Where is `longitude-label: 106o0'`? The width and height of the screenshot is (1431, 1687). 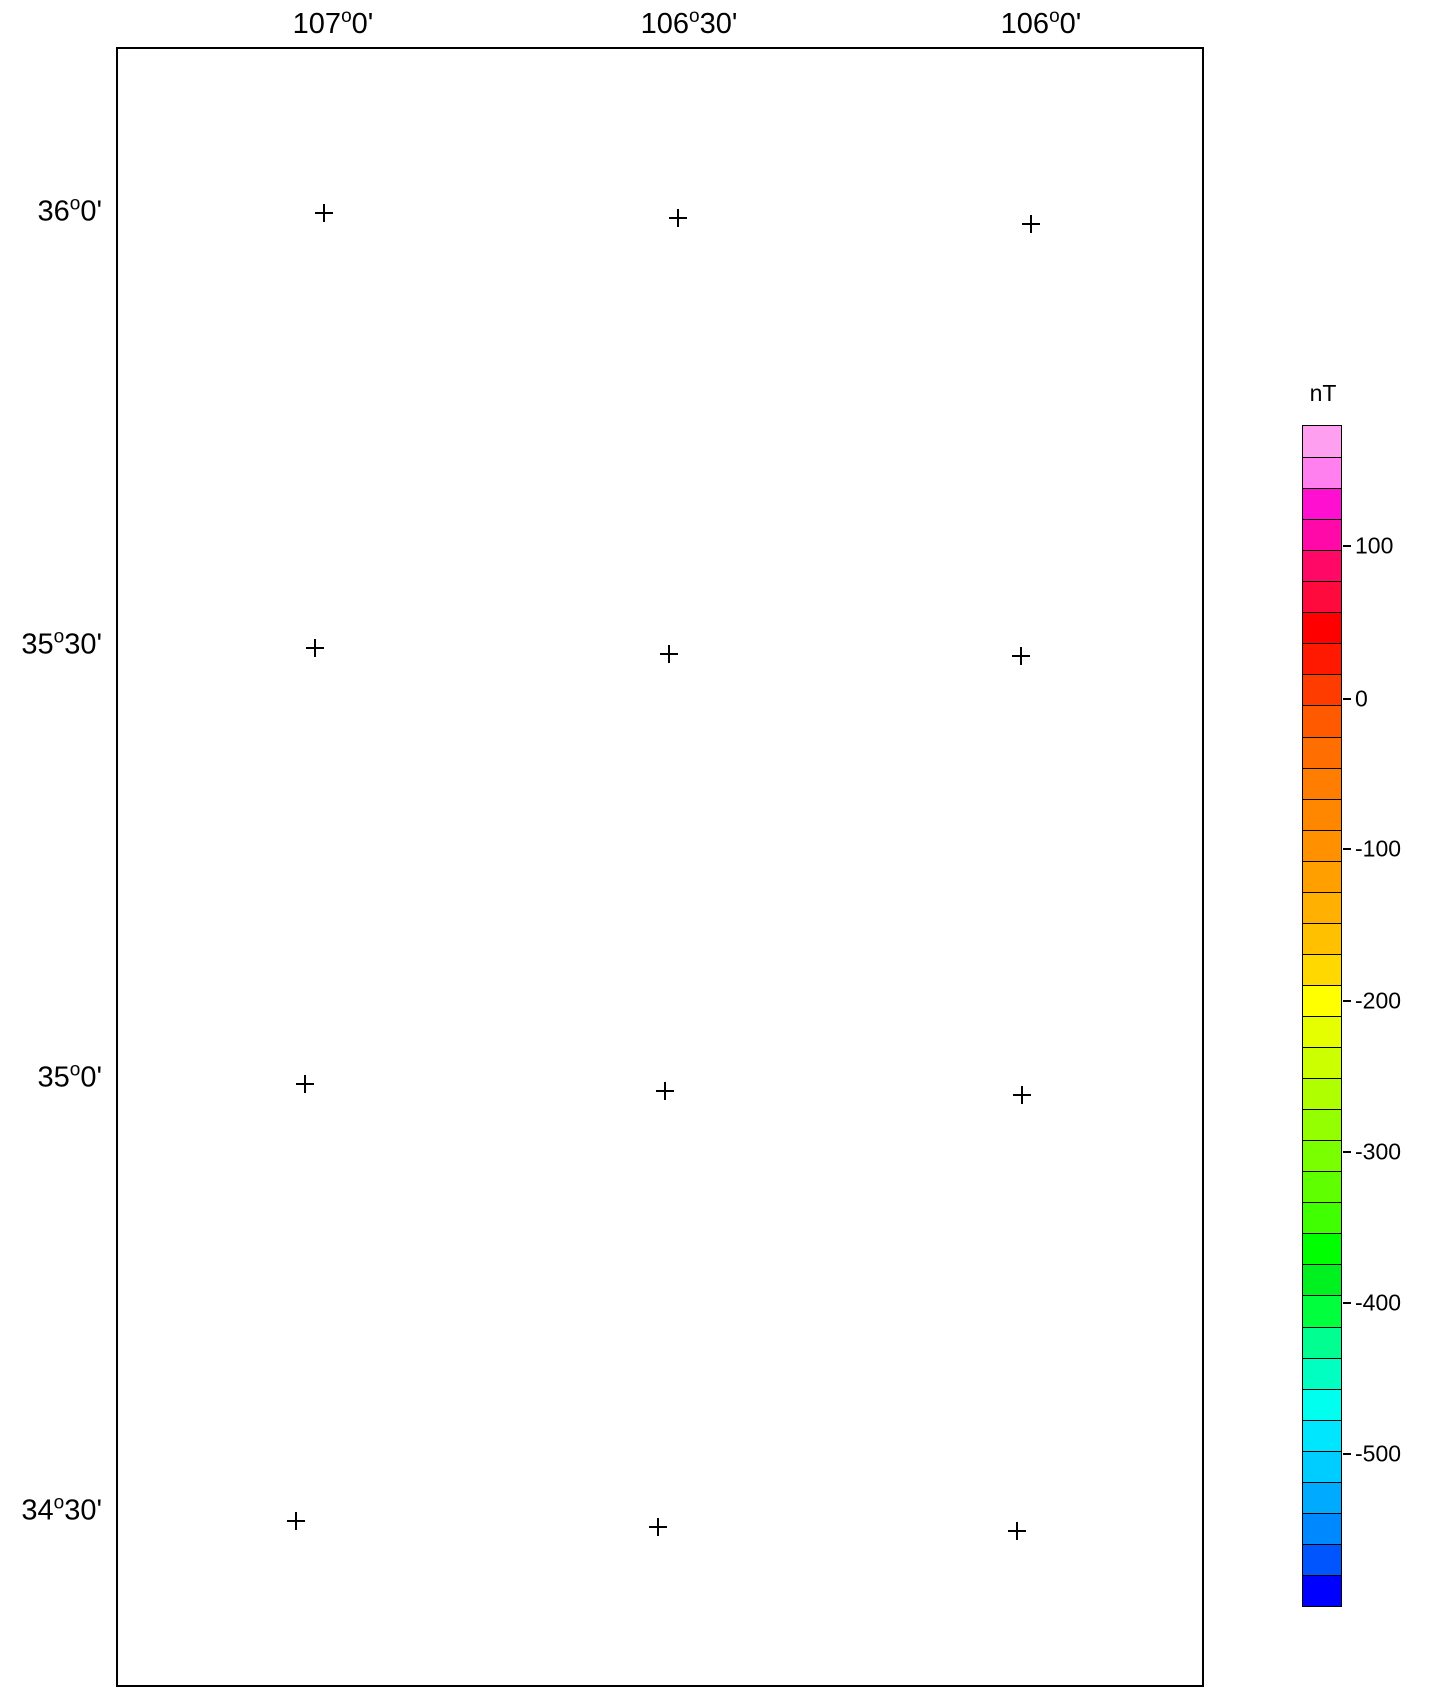 longitude-label: 106o0' is located at coordinates (1041, 23).